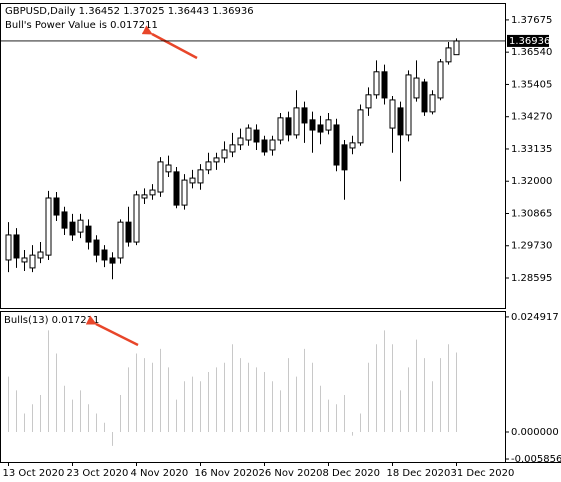 The width and height of the screenshot is (561, 482). Describe the element at coordinates (352, 473) in the screenshot. I see `x-tick-label: 8 Dec 2020` at that location.